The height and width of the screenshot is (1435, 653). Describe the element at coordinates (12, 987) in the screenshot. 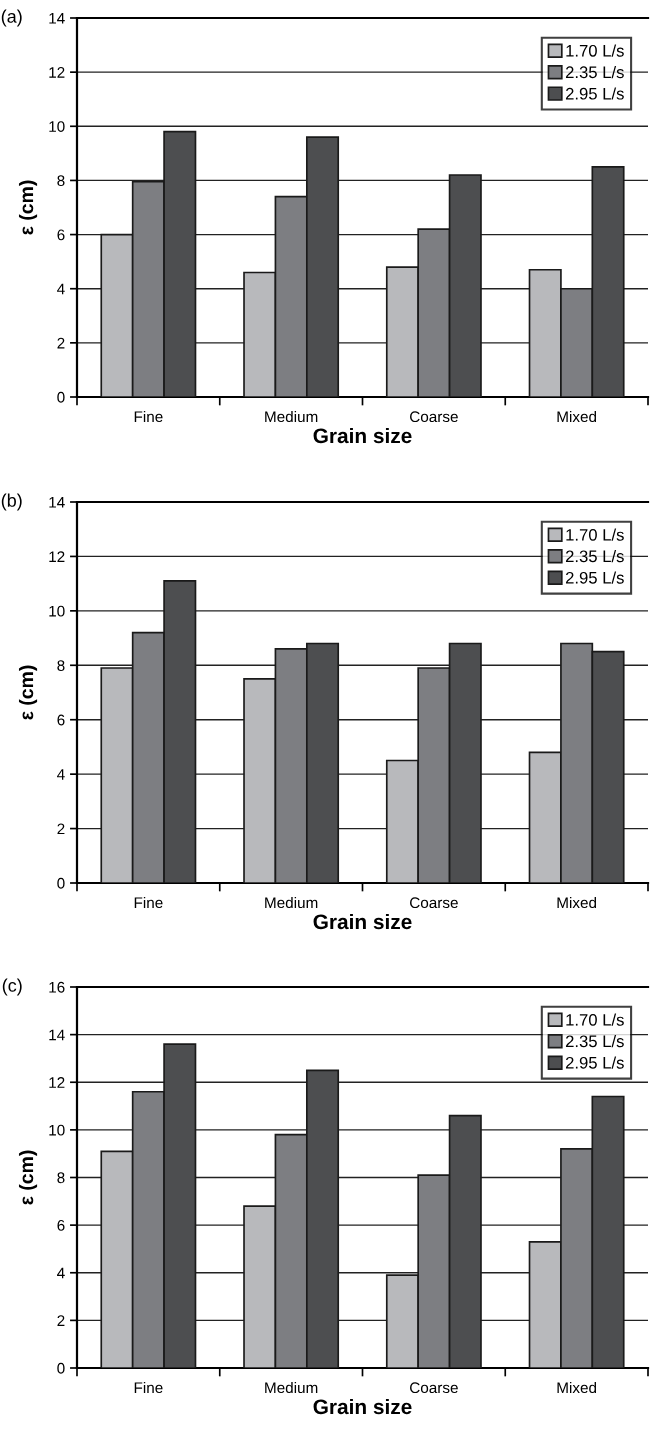

I see `chart-title: (c)` at that location.